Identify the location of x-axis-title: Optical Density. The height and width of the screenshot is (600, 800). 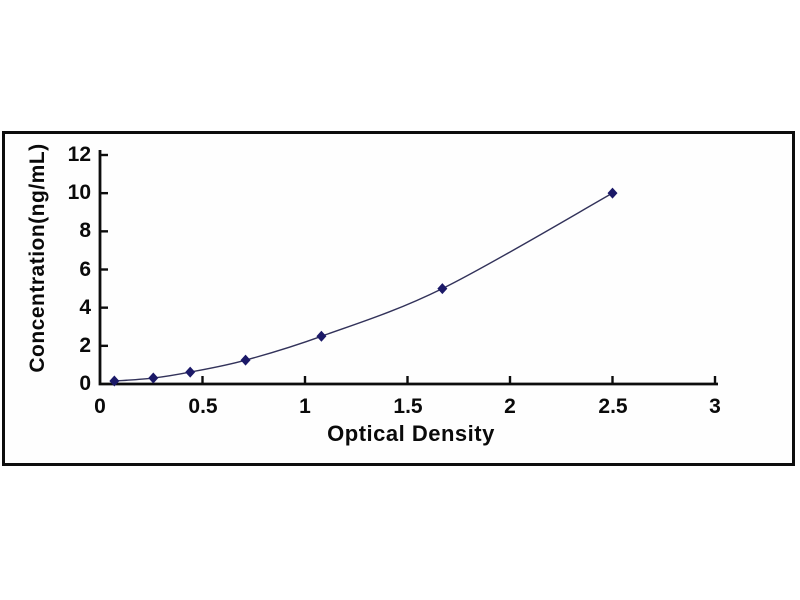
(411, 433).